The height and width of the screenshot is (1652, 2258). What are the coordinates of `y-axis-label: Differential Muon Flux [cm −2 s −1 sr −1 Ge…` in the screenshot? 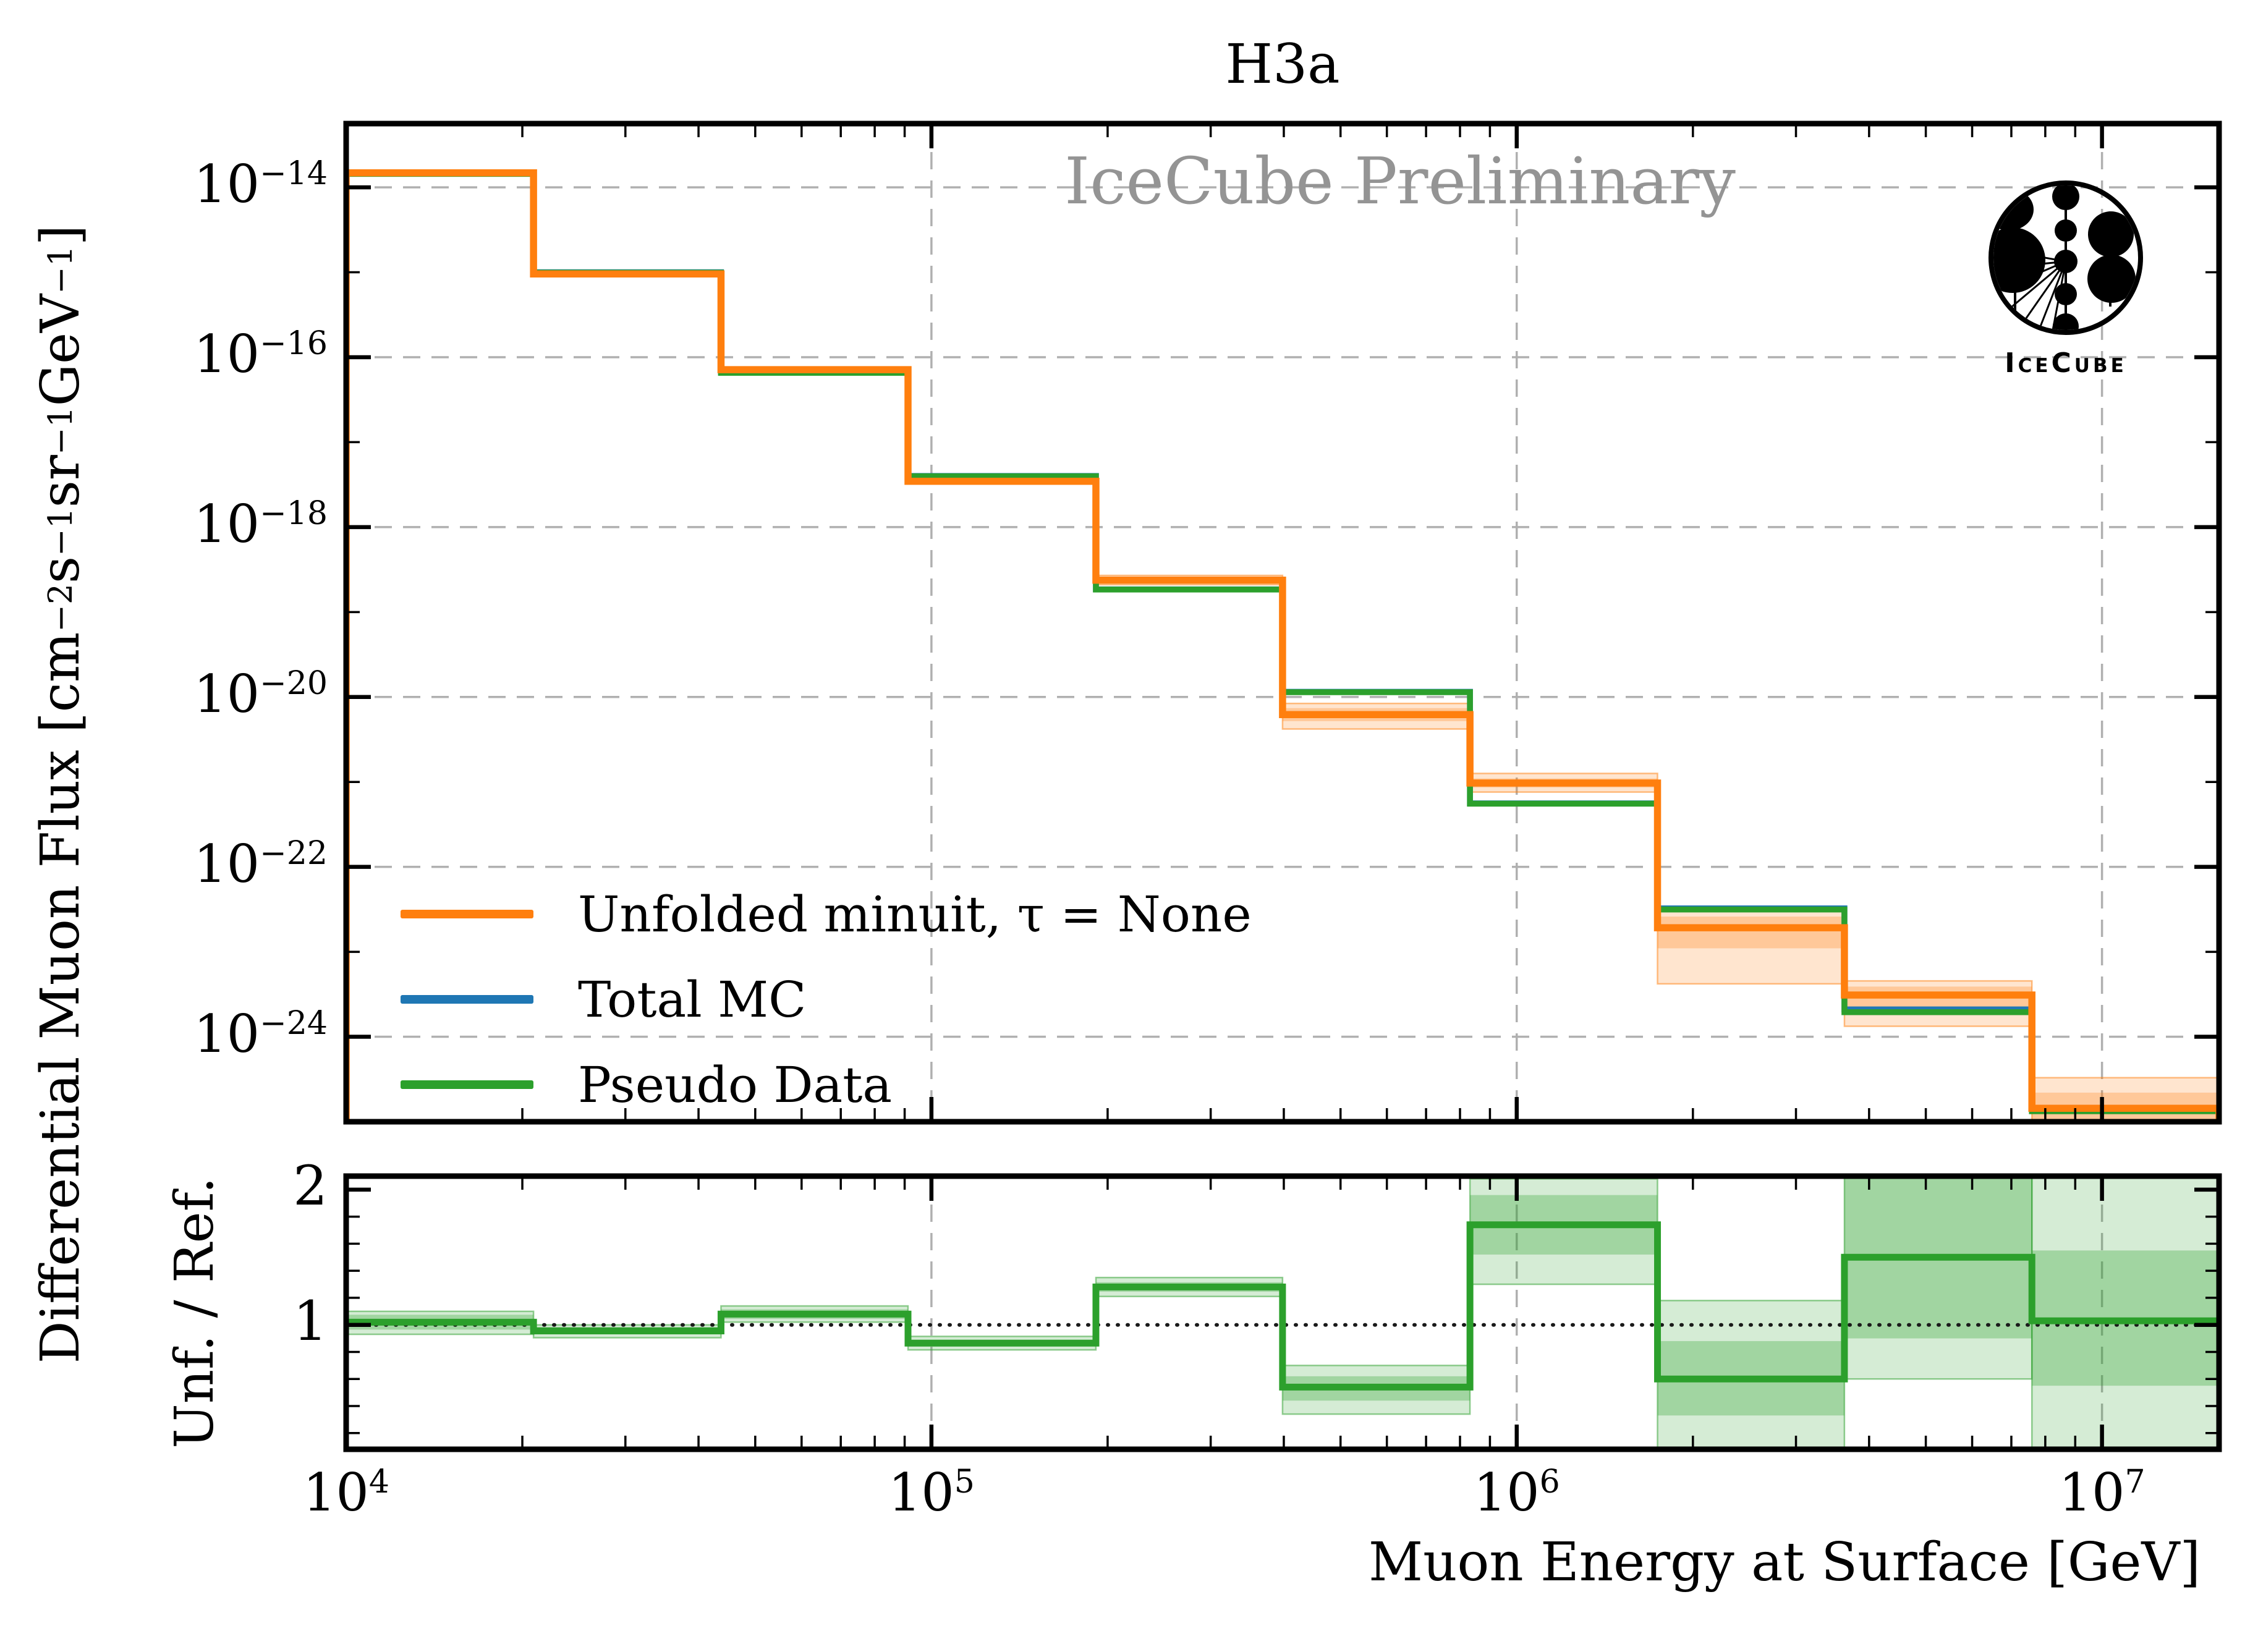 It's located at (60, 794).